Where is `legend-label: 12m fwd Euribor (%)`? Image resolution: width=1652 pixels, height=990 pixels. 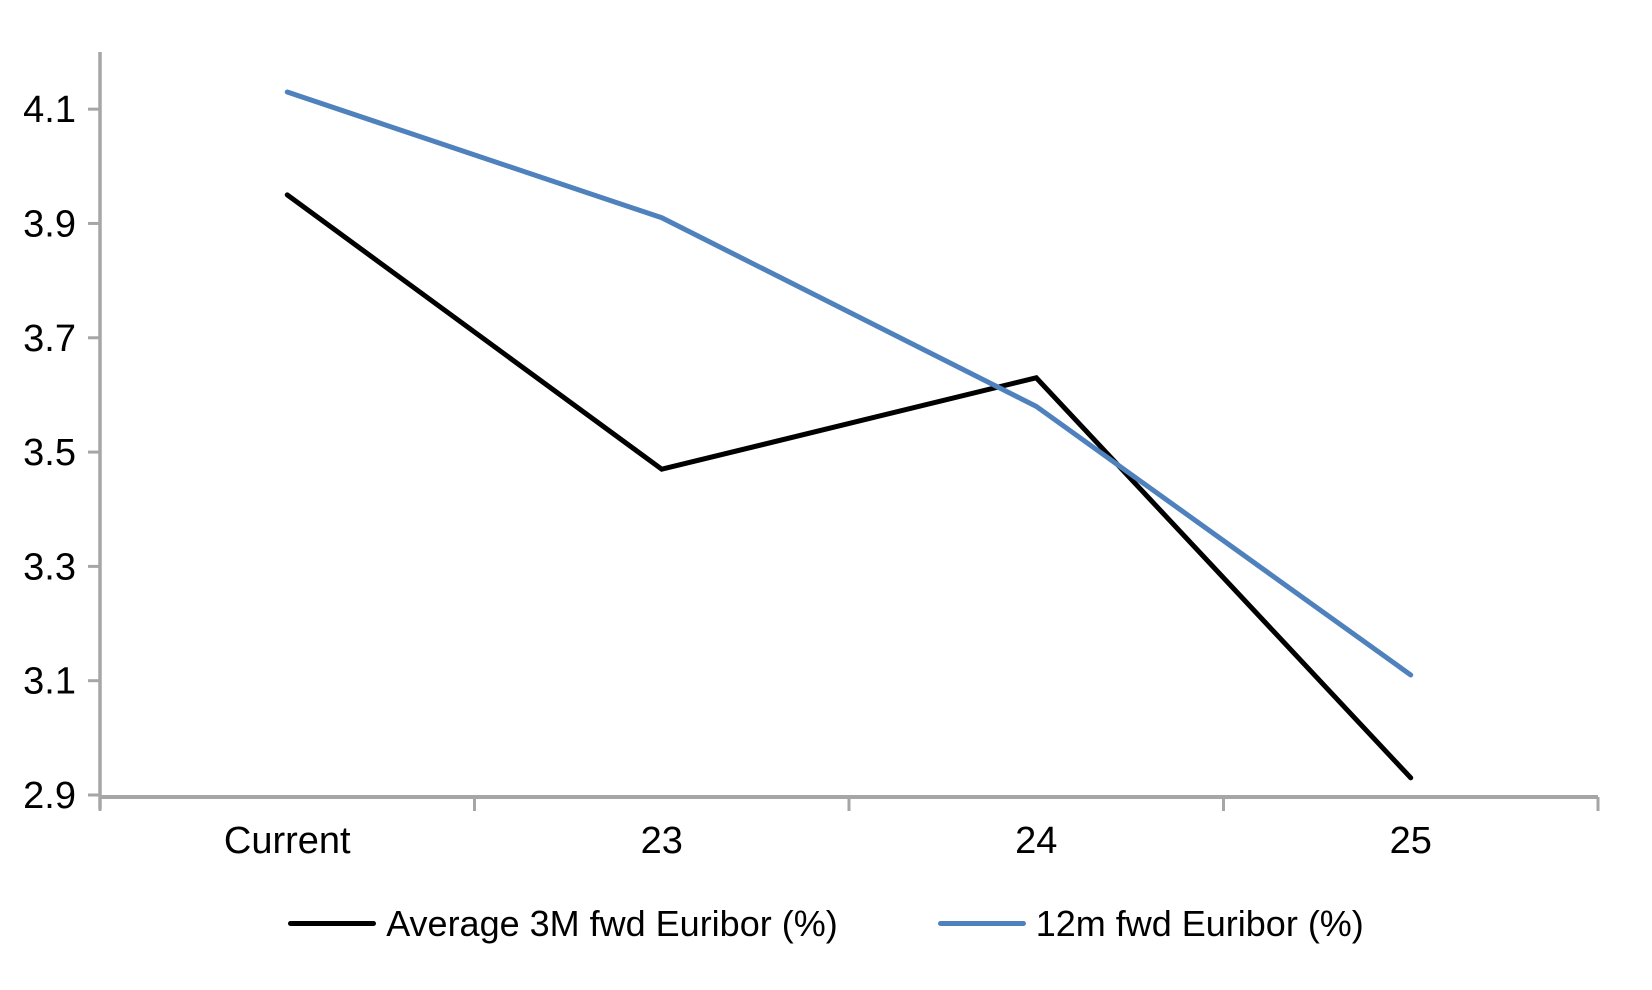
legend-label: 12m fwd Euribor (%) is located at coordinates (1199, 923).